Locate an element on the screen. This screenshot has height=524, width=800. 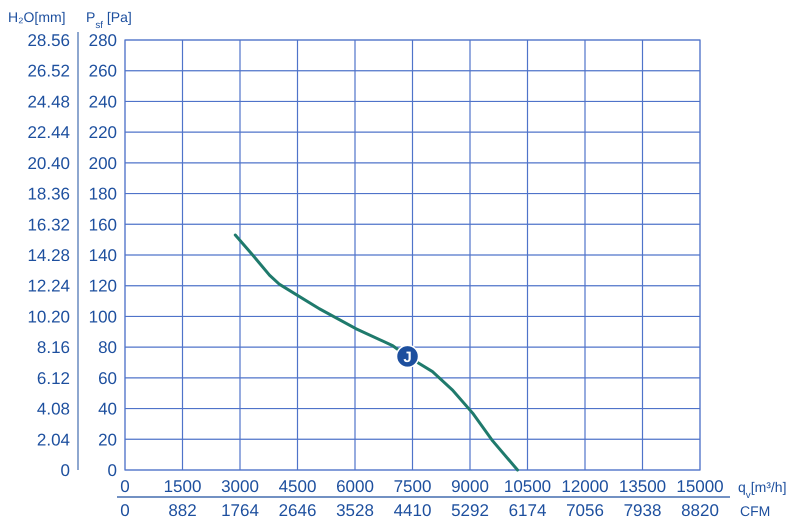
y2-tick-label: 10.20 is located at coordinates (48, 316).